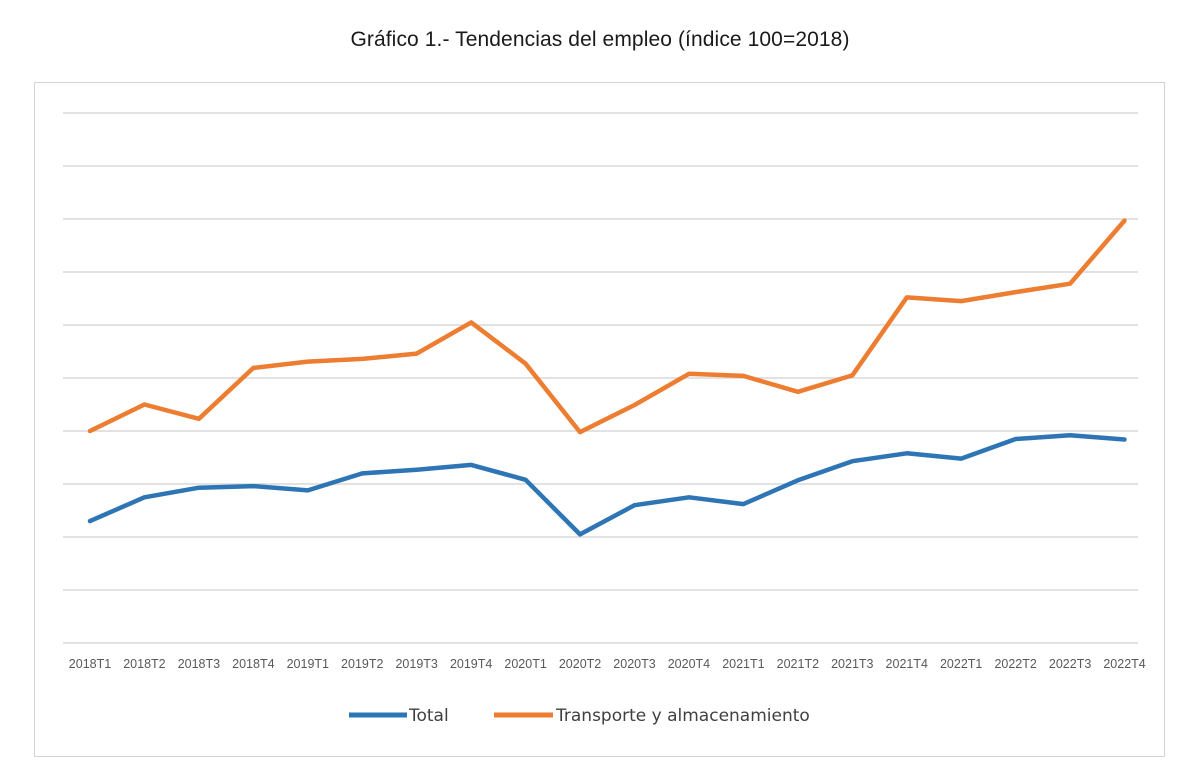 Image resolution: width=1200 pixels, height=775 pixels. I want to click on x-tick-label: 2021T4, so click(907, 664).